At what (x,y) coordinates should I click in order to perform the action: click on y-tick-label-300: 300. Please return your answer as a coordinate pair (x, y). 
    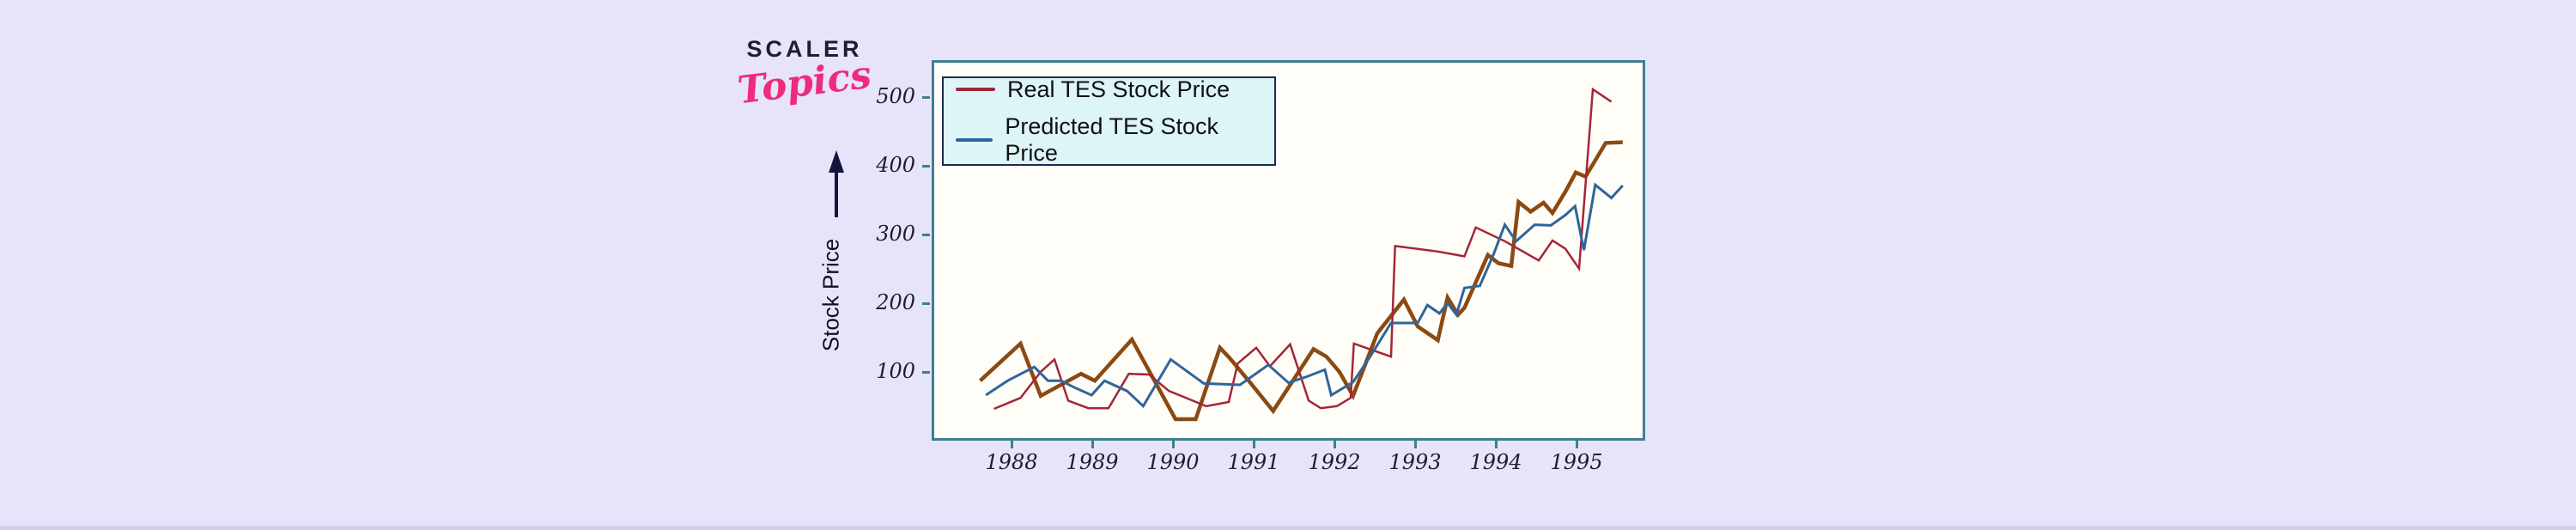
    Looking at the image, I should click on (896, 234).